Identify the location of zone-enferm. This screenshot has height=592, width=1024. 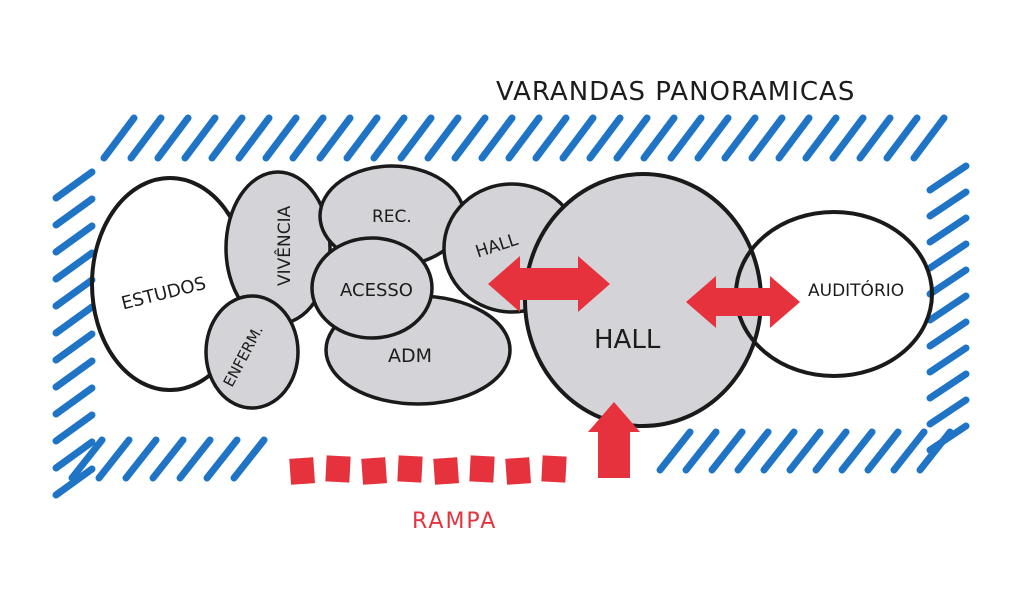
(252, 352).